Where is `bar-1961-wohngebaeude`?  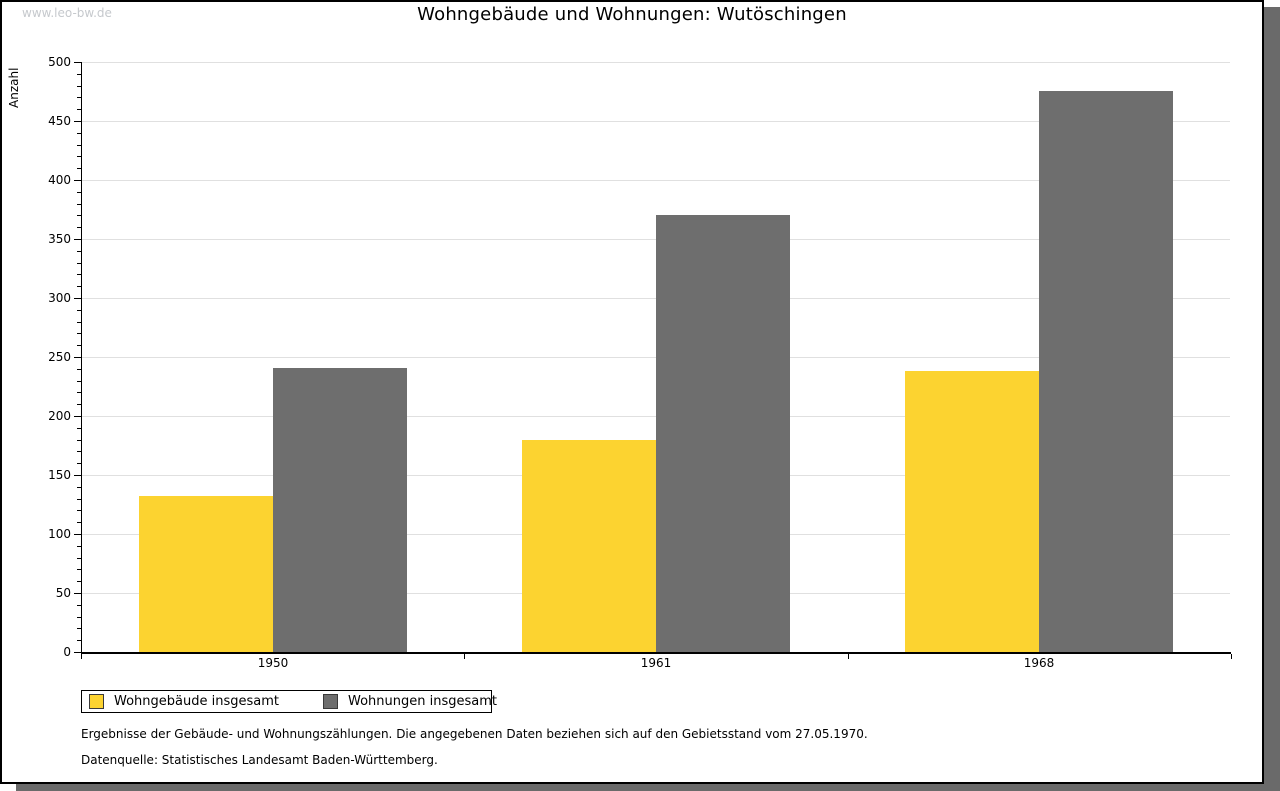
bar-1961-wohngebaeude is located at coordinates (589, 546).